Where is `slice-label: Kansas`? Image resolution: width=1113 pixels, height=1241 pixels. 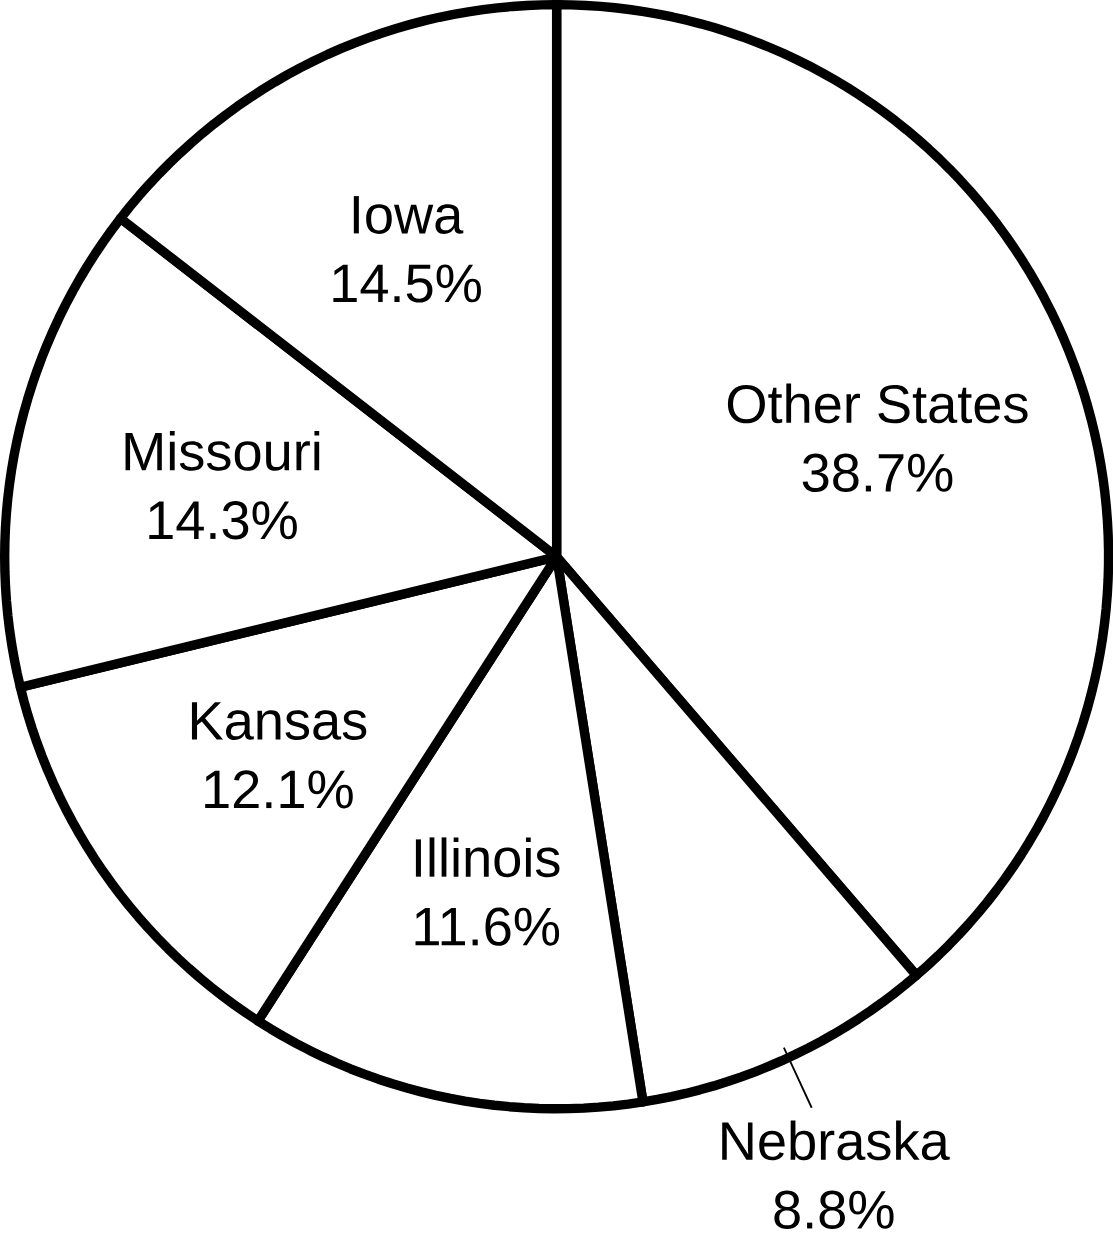 slice-label: Kansas is located at coordinates (279, 721).